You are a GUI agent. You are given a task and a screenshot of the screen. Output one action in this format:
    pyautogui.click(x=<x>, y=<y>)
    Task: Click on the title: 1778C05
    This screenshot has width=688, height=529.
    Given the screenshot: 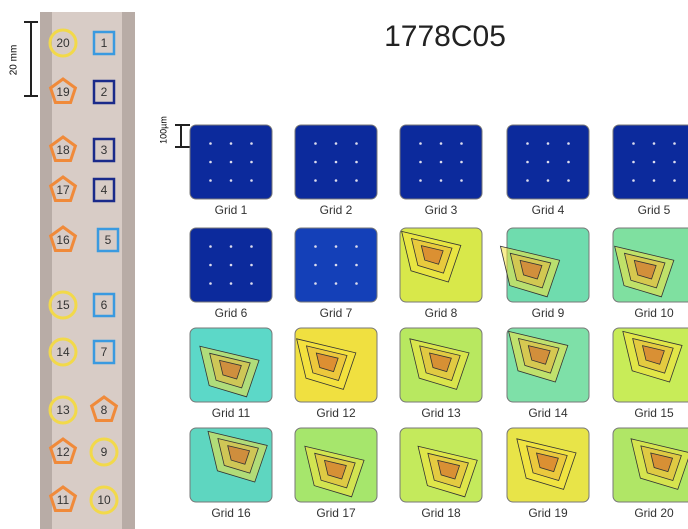 What is the action you would take?
    pyautogui.click(x=445, y=36)
    